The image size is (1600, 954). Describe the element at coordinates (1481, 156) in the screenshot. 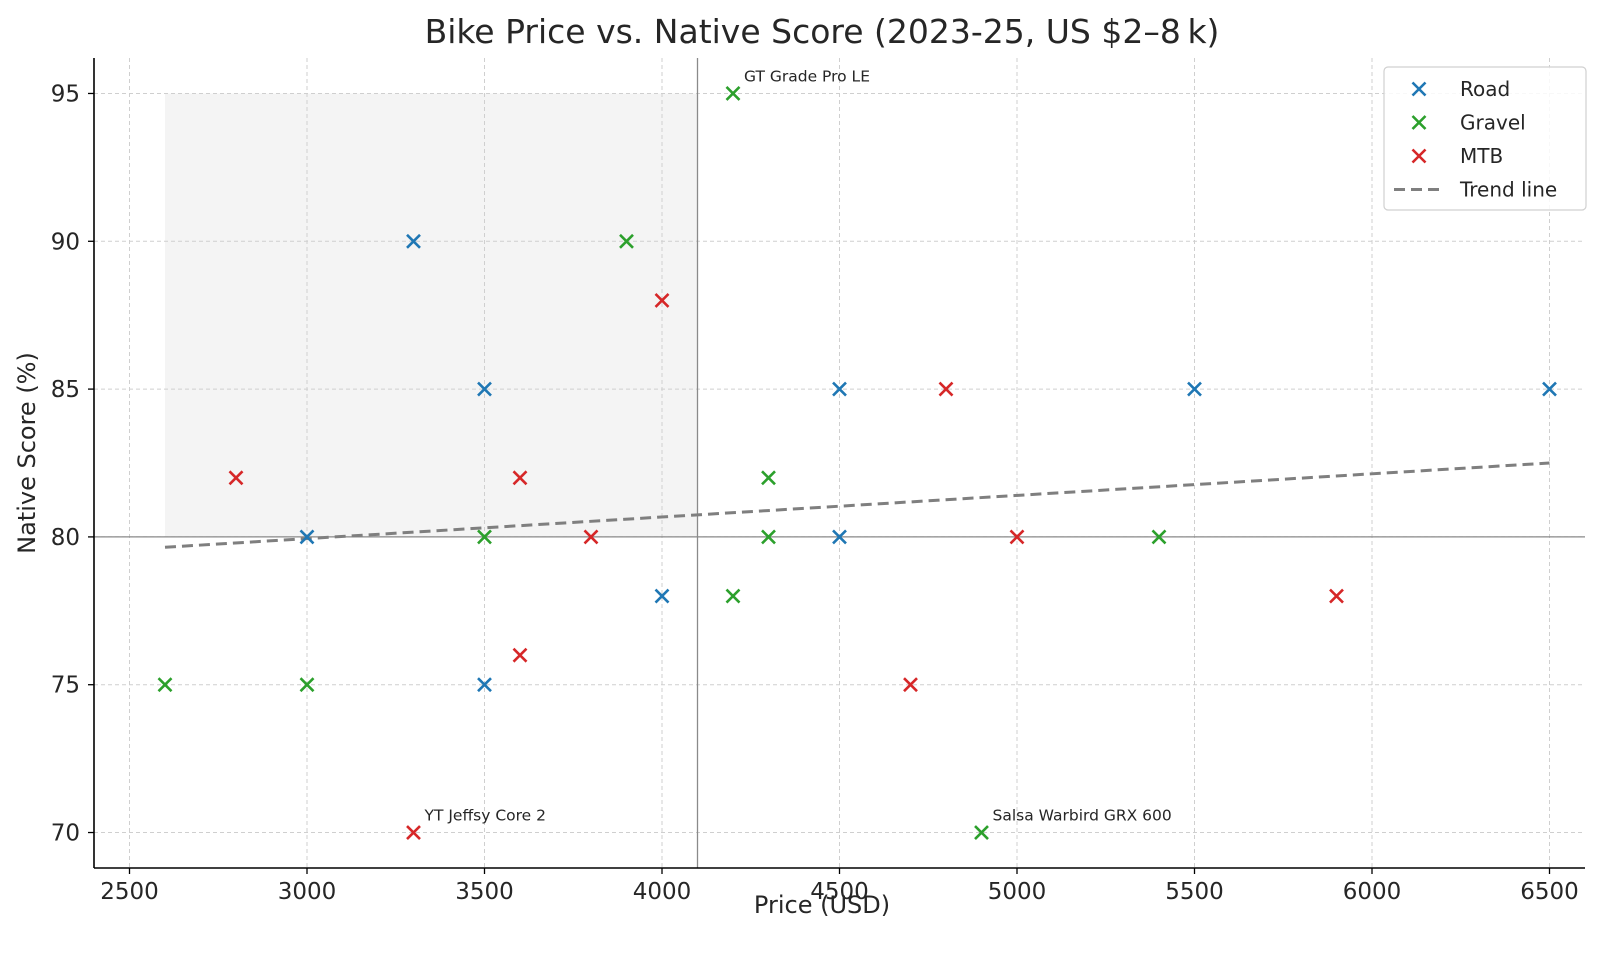

I see `legend-label: MTB` at that location.